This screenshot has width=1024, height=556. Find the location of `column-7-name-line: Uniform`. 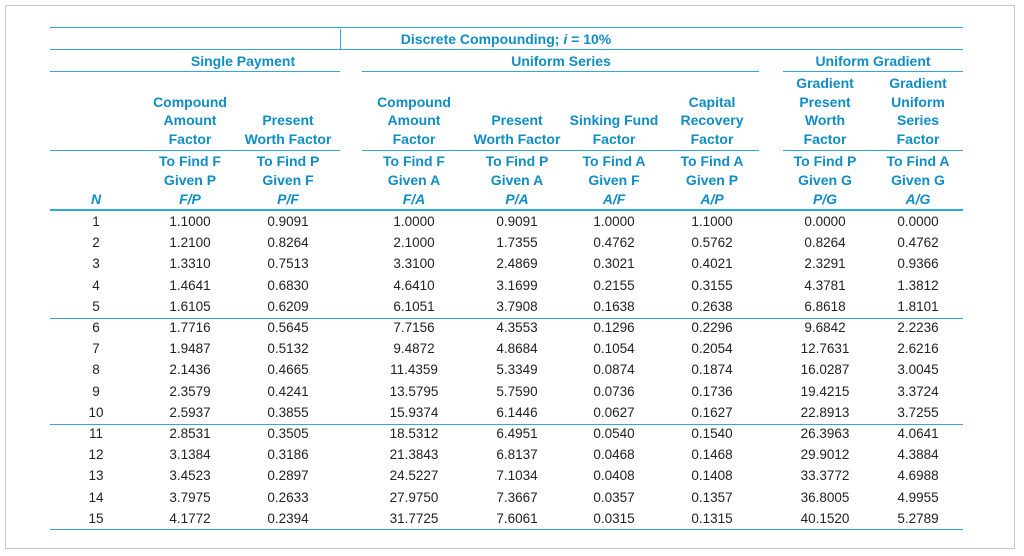

column-7-name-line: Uniform is located at coordinates (918, 101).